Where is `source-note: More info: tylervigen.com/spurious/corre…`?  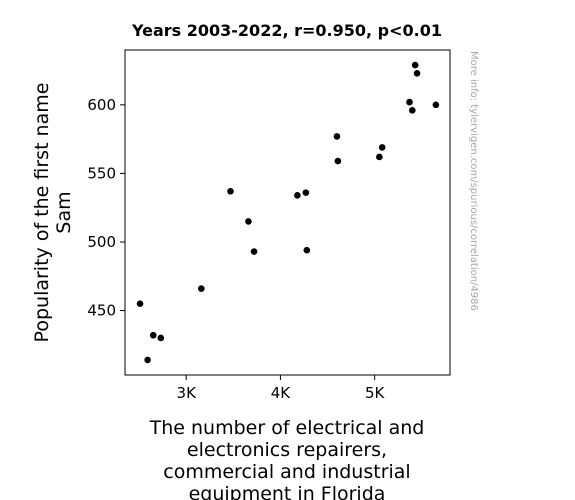 source-note: More info: tylervigen.com/spurious/corre… is located at coordinates (473, 181).